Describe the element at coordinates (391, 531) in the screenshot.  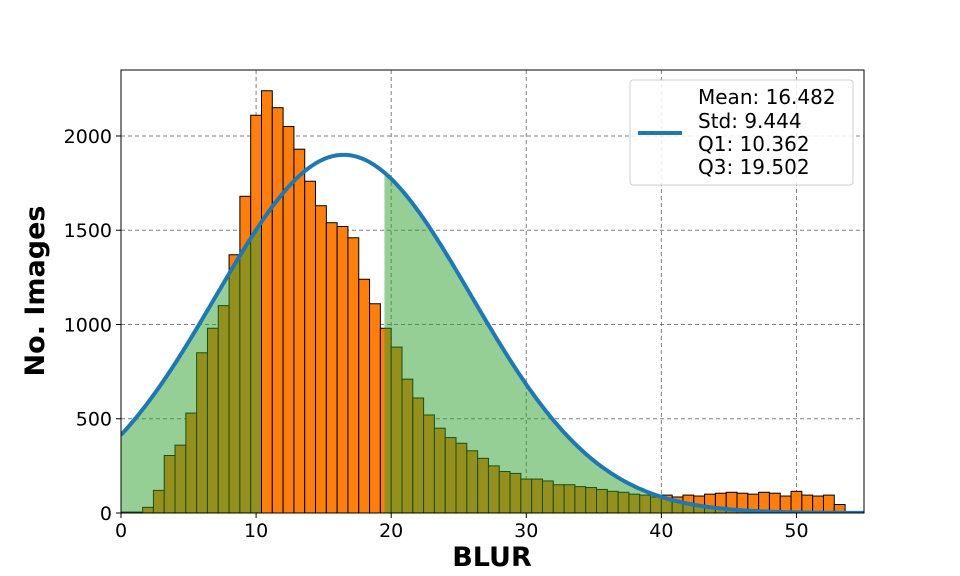
I see `x-tick-label: 20` at that location.